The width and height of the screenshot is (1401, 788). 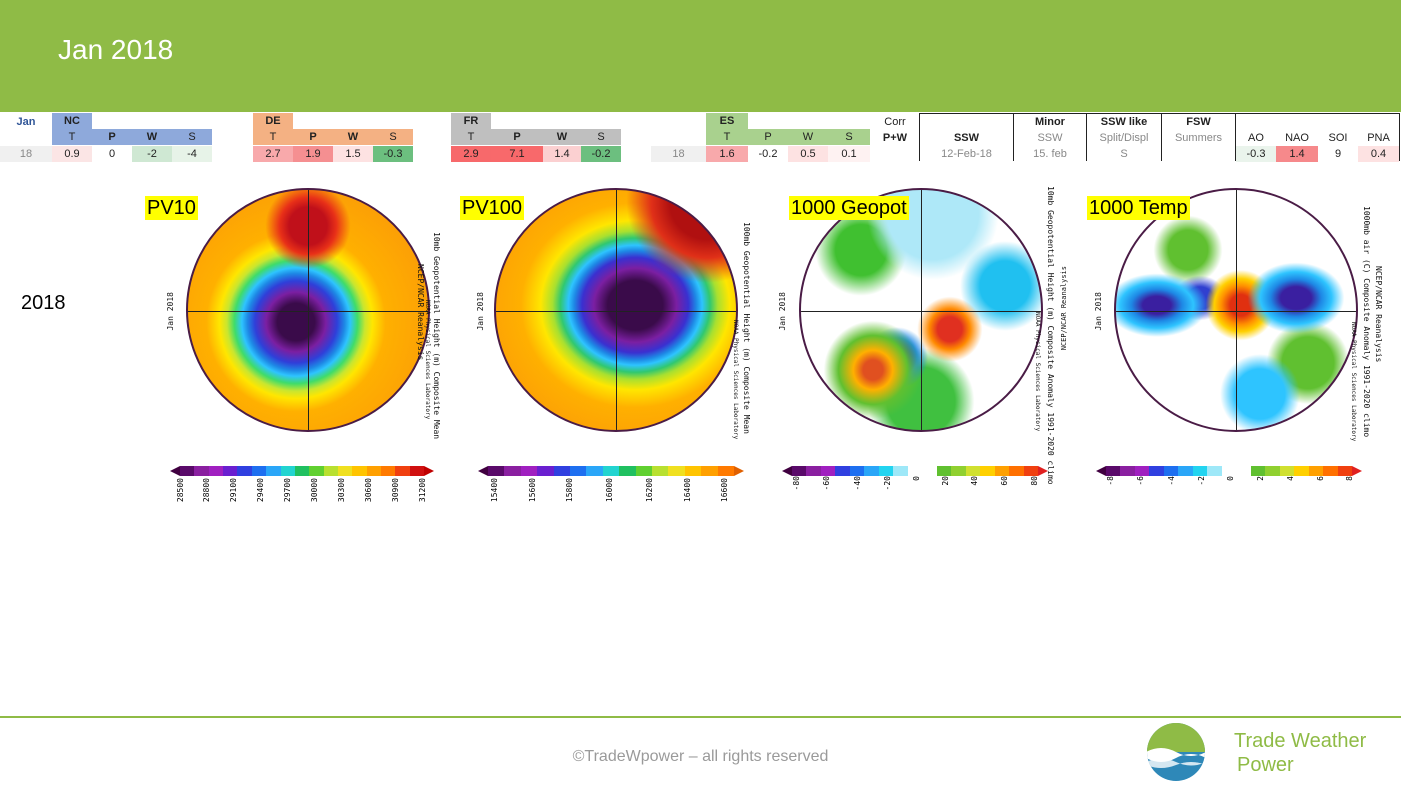 What do you see at coordinates (895, 138) in the screenshot?
I see `corr-pw-label: P+W` at bounding box center [895, 138].